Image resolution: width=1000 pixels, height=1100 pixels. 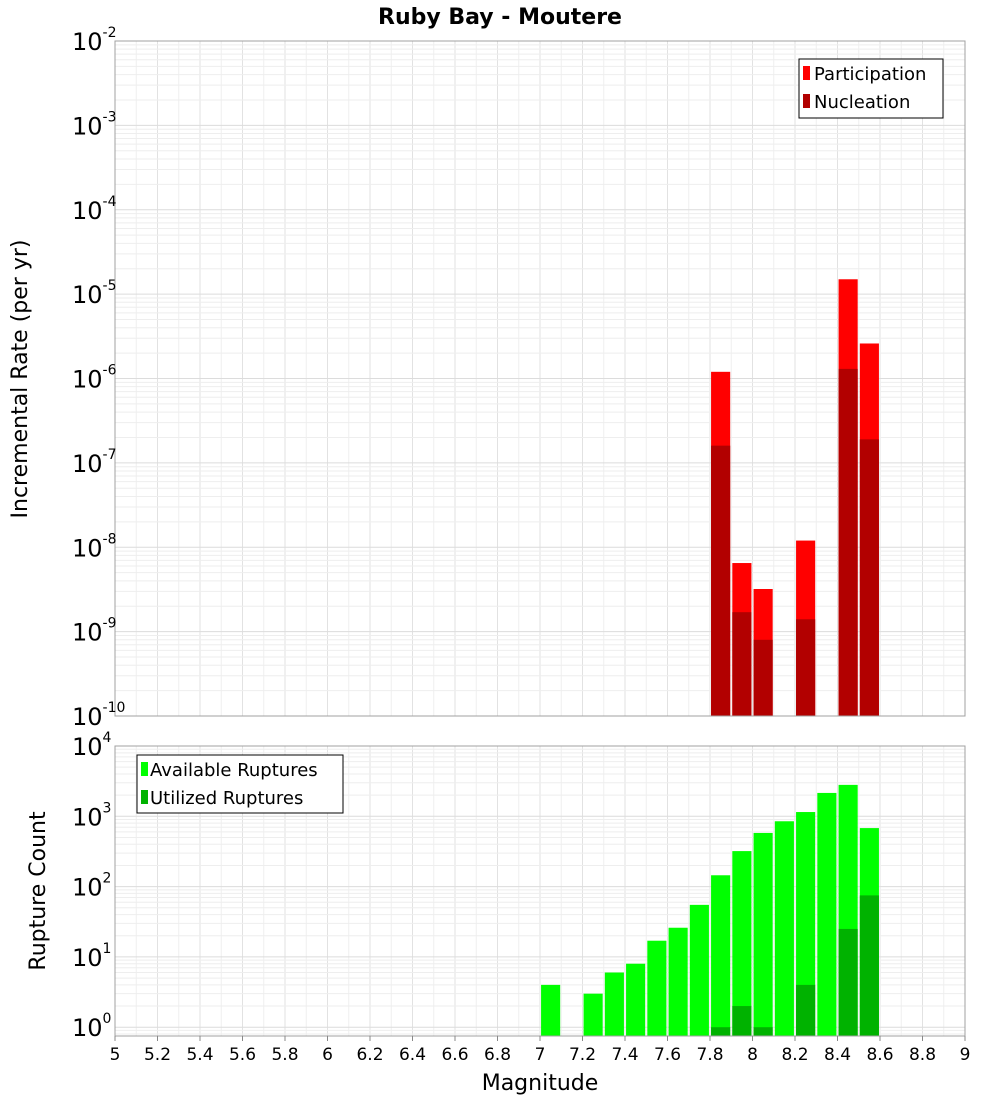 I want to click on x-tick-label: 8.8, so click(x=922, y=1055).